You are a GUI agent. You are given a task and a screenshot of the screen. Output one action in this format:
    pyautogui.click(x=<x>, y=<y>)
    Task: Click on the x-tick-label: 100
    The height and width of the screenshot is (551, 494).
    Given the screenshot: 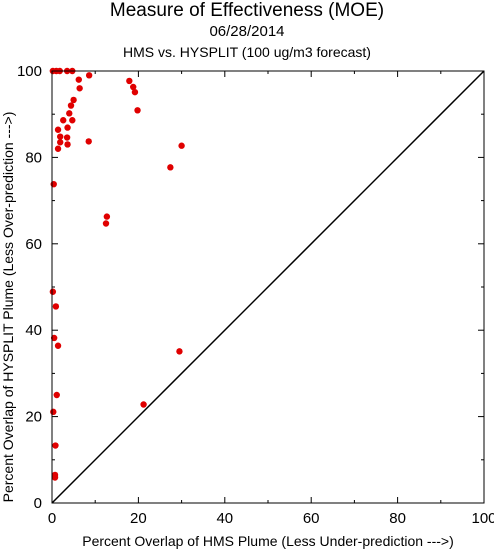 What is the action you would take?
    pyautogui.click(x=482, y=518)
    